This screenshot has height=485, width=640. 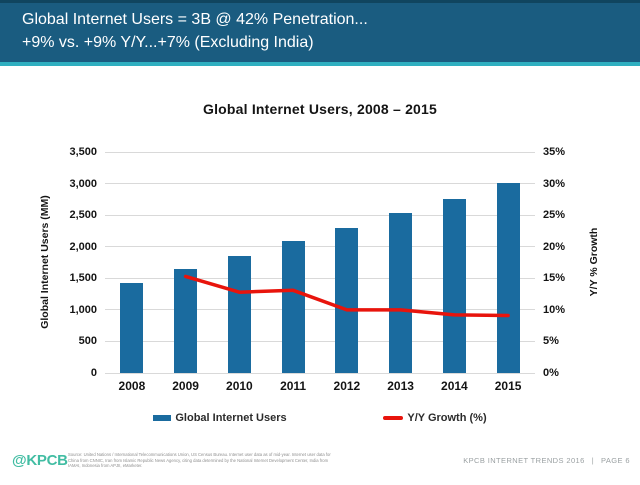 What do you see at coordinates (162, 418) in the screenshot?
I see `bar-swatch-icon` at bounding box center [162, 418].